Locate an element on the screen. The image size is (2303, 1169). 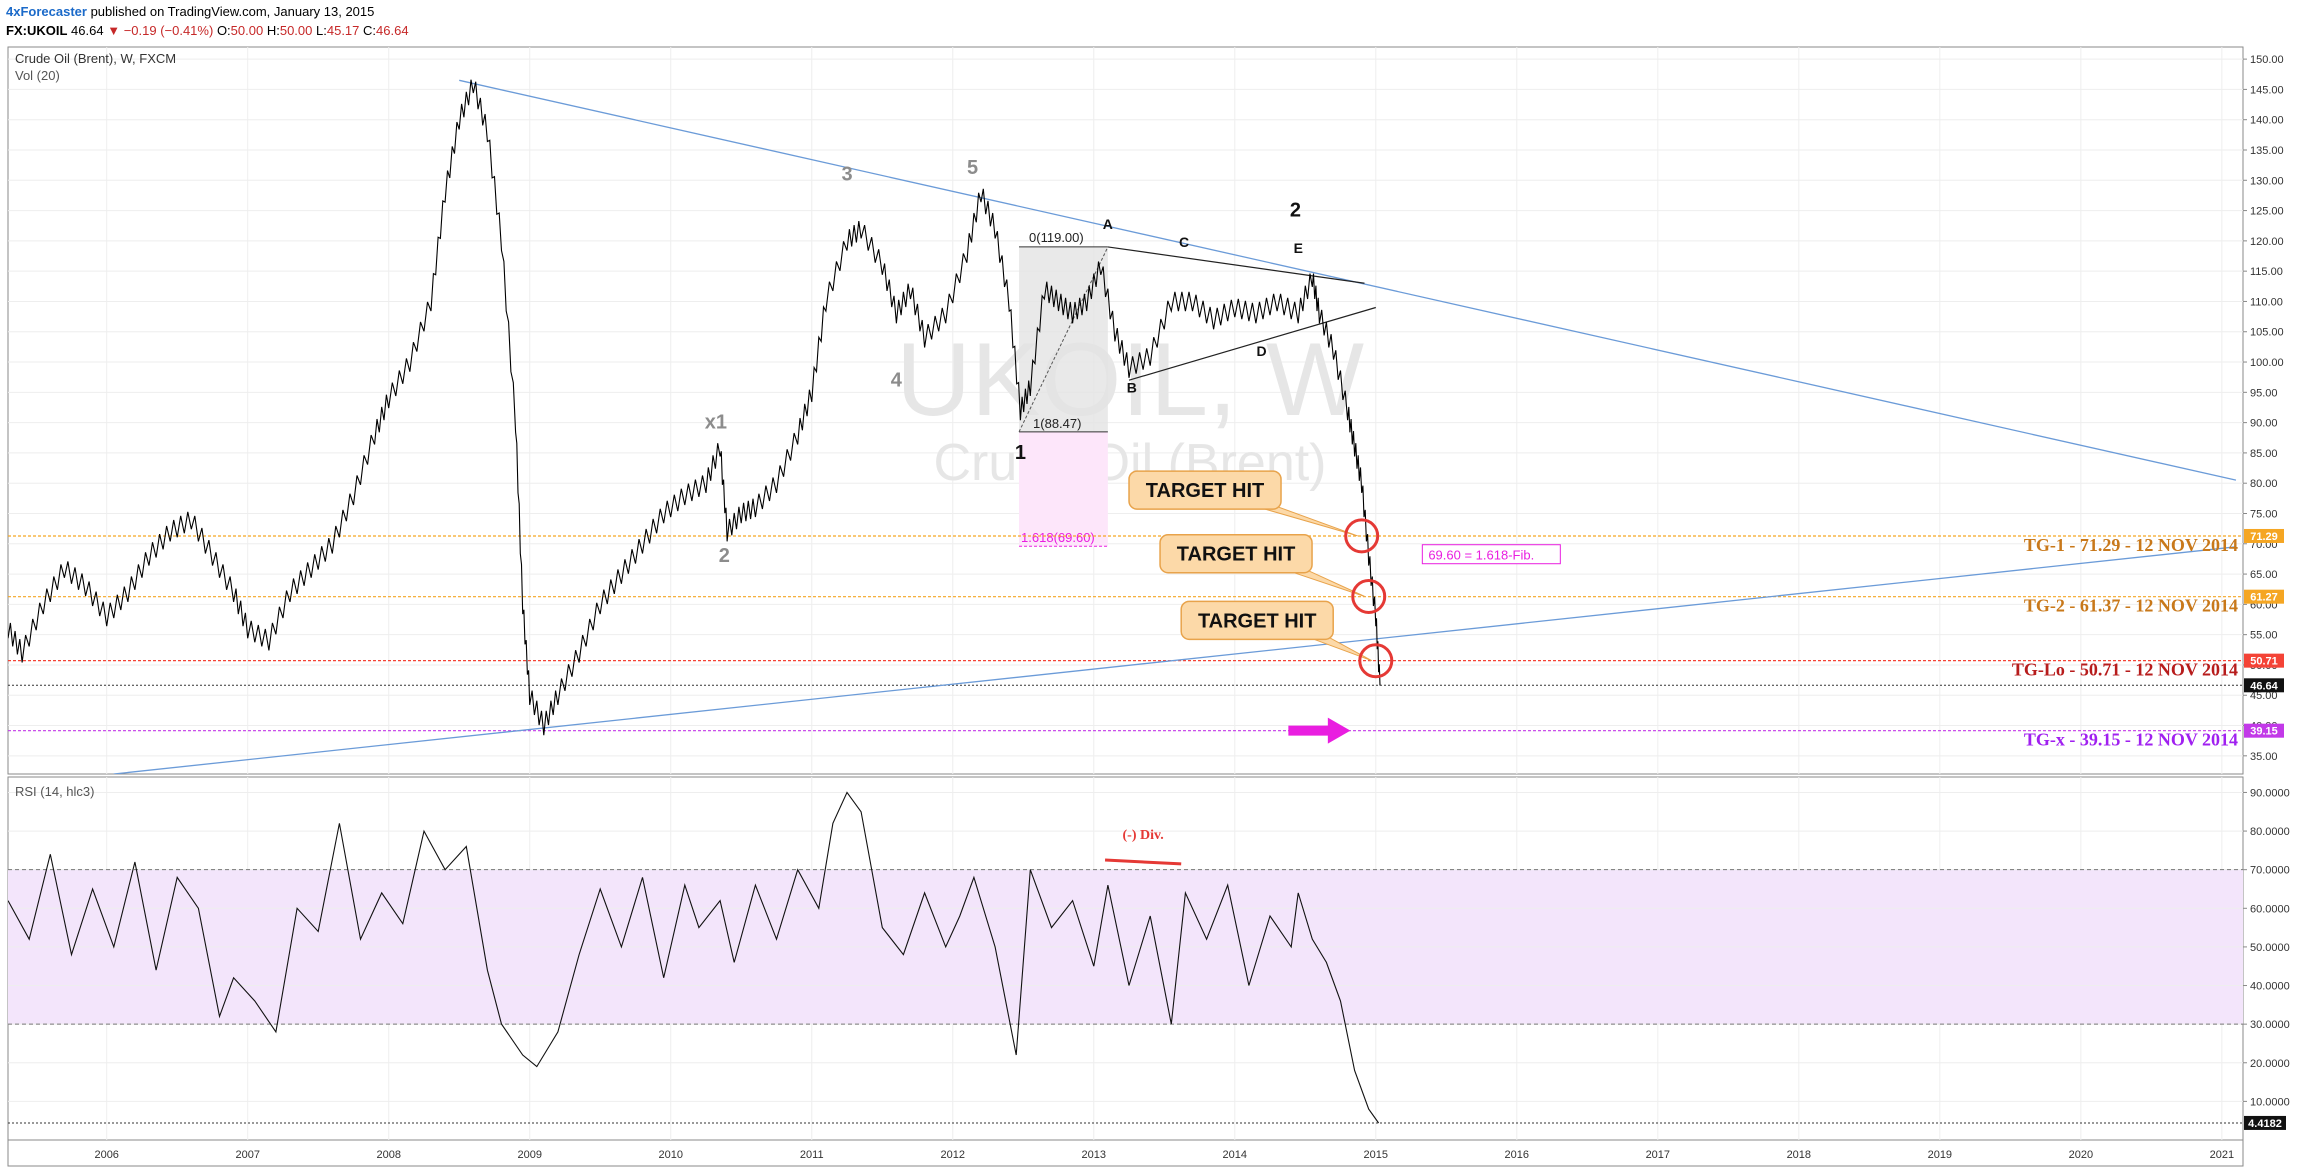
x-tick-label: 2018 is located at coordinates (1799, 1155).